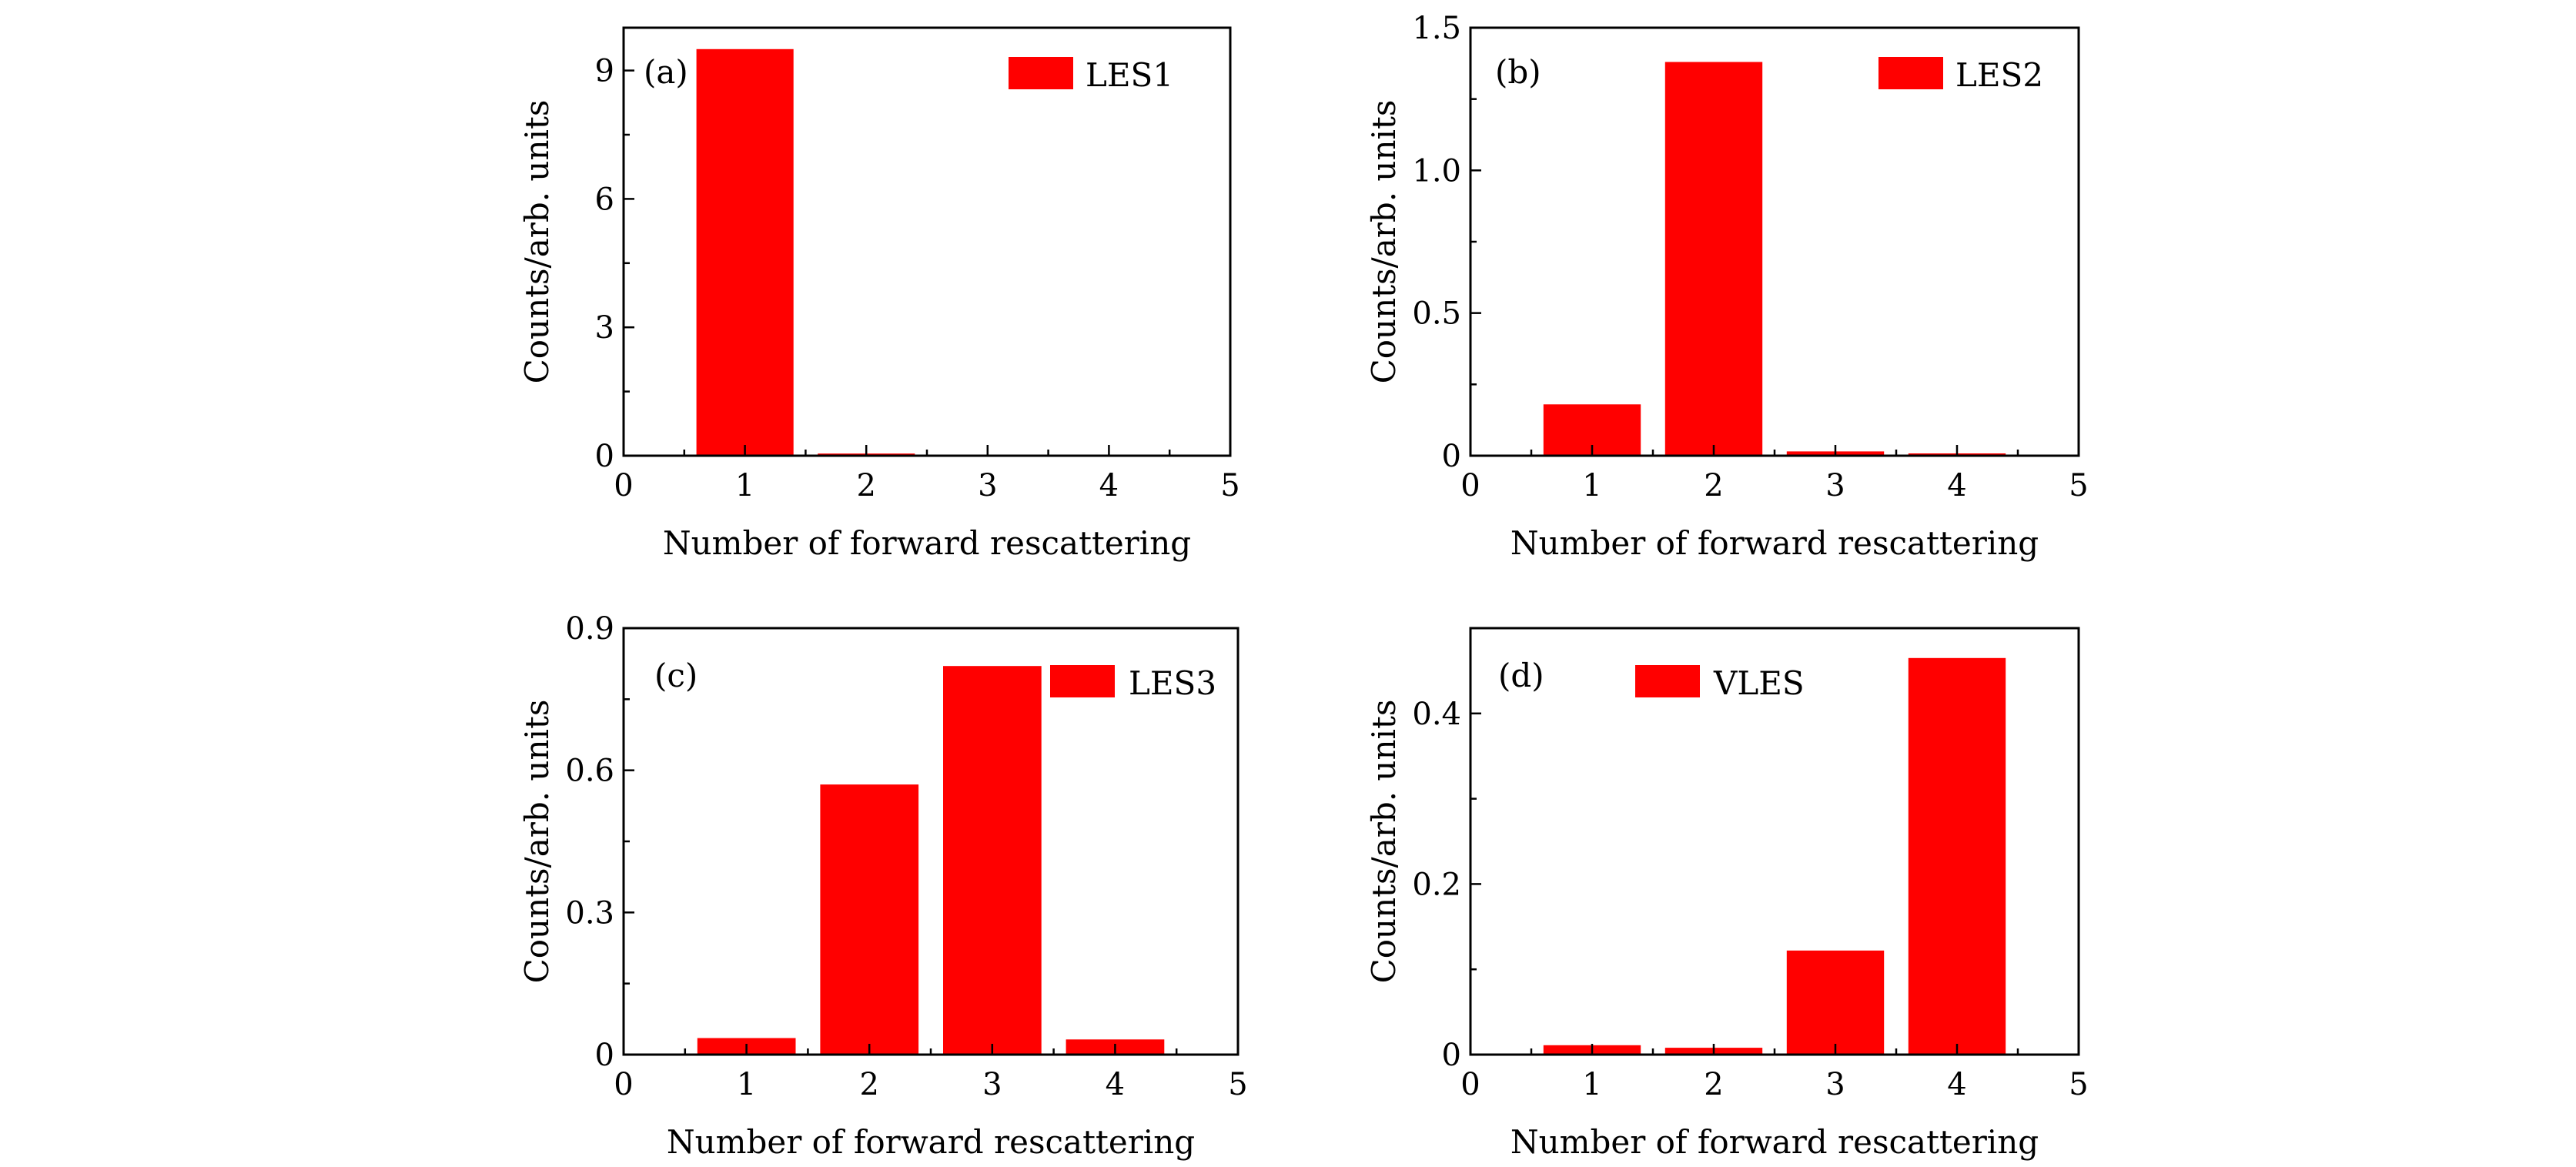 The image size is (2576, 1167). Describe the element at coordinates (1437, 314) in the screenshot. I see `y-tick-label: 0.5` at that location.